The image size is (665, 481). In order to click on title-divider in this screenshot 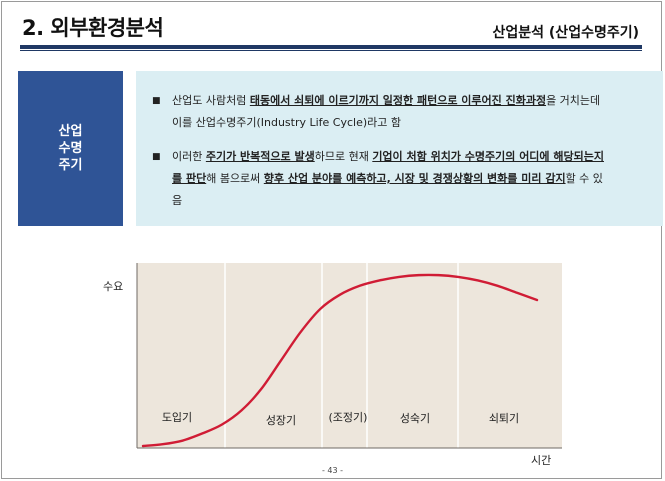, I will do `click(331, 47)`.